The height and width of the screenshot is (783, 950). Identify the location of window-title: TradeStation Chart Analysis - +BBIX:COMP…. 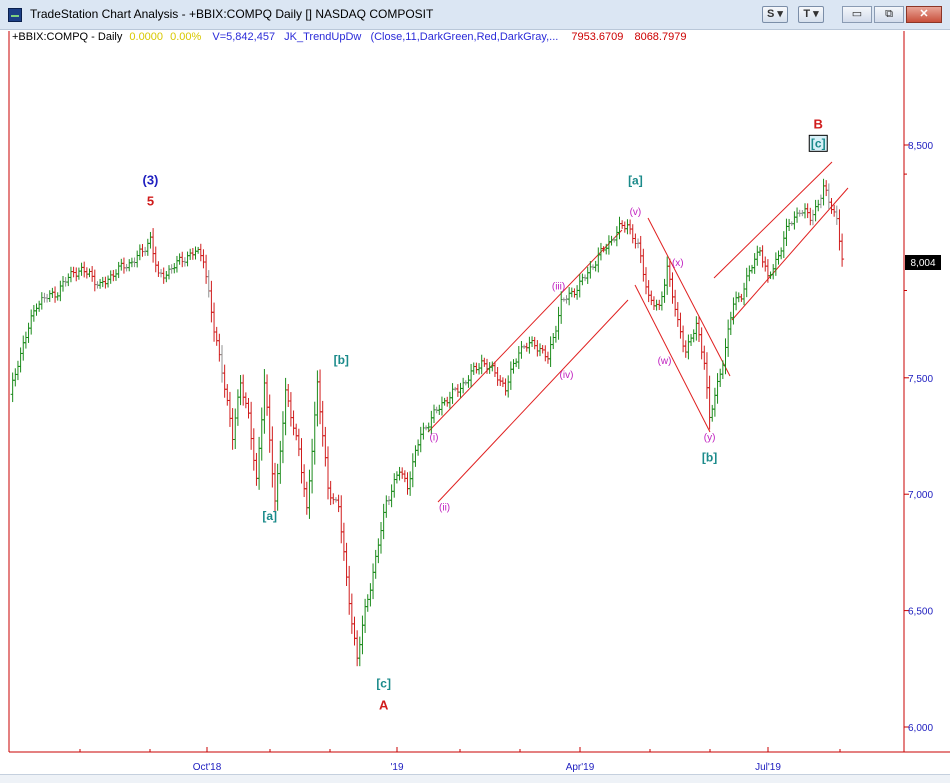
(232, 14).